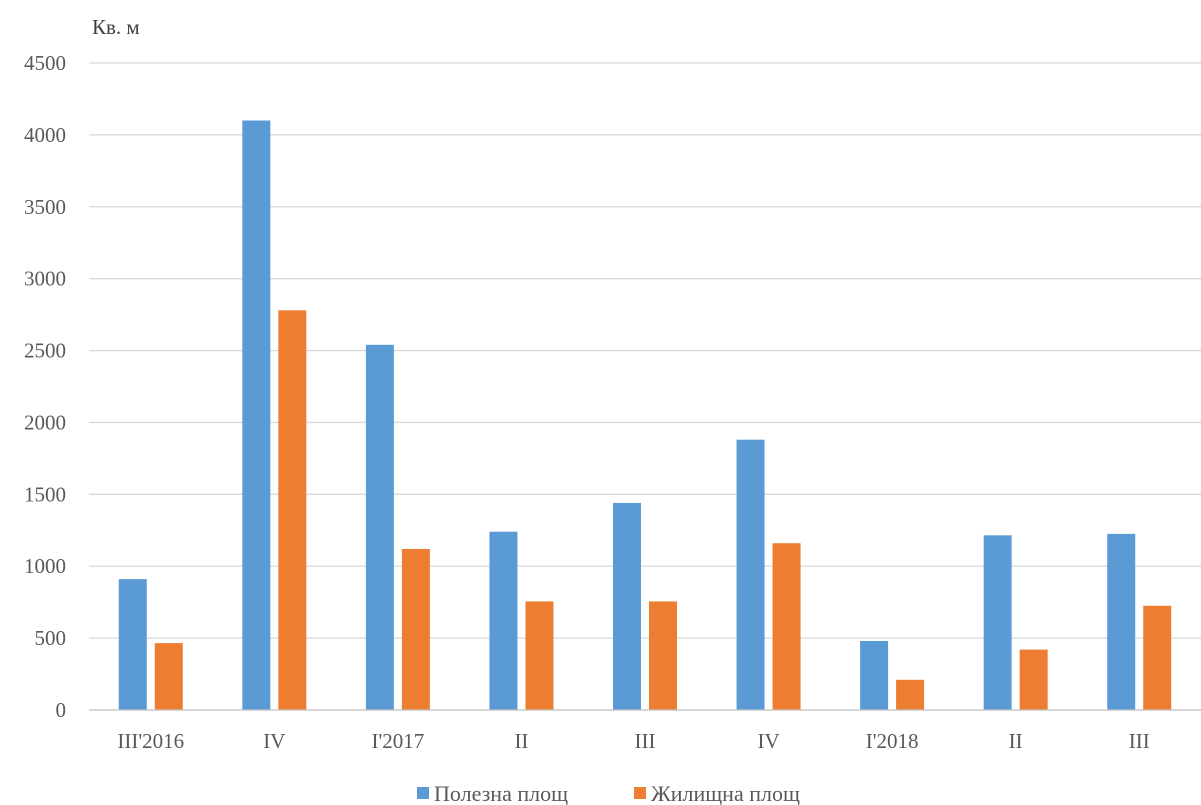 This screenshot has width=1201, height=805. What do you see at coordinates (61, 710) in the screenshot?
I see `y-tick-label: 0` at bounding box center [61, 710].